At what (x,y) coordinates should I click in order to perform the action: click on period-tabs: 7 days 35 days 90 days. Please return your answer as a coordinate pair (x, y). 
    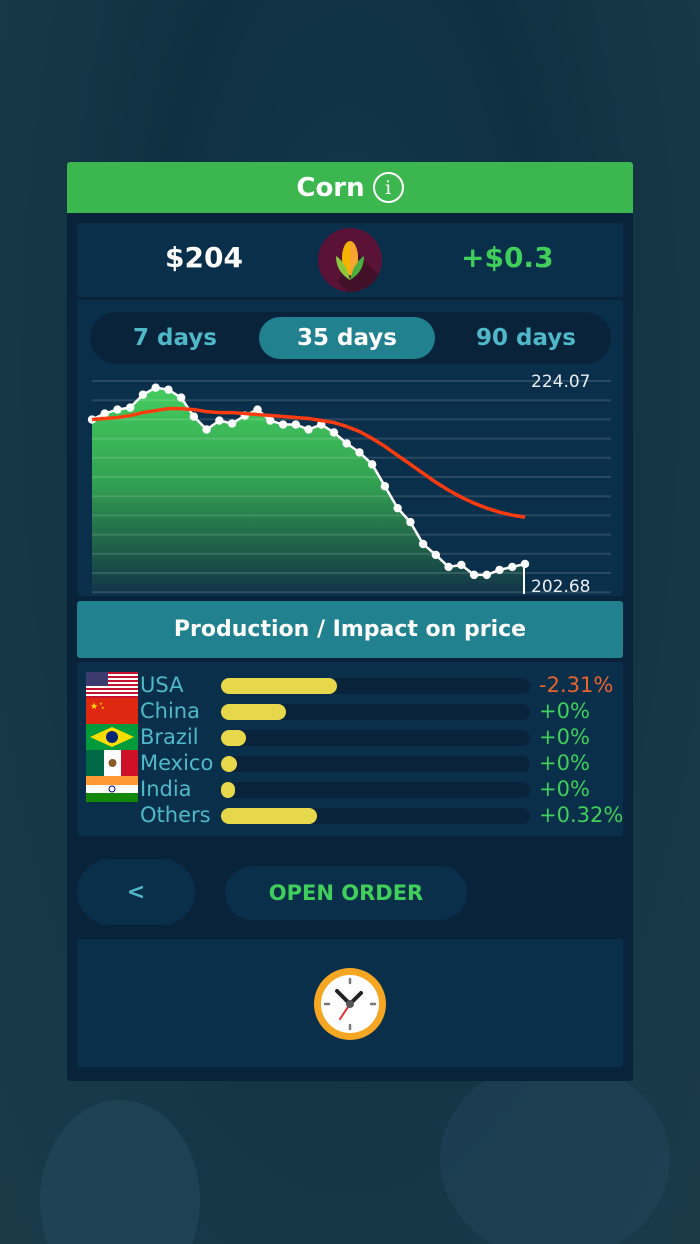
    Looking at the image, I should click on (350, 338).